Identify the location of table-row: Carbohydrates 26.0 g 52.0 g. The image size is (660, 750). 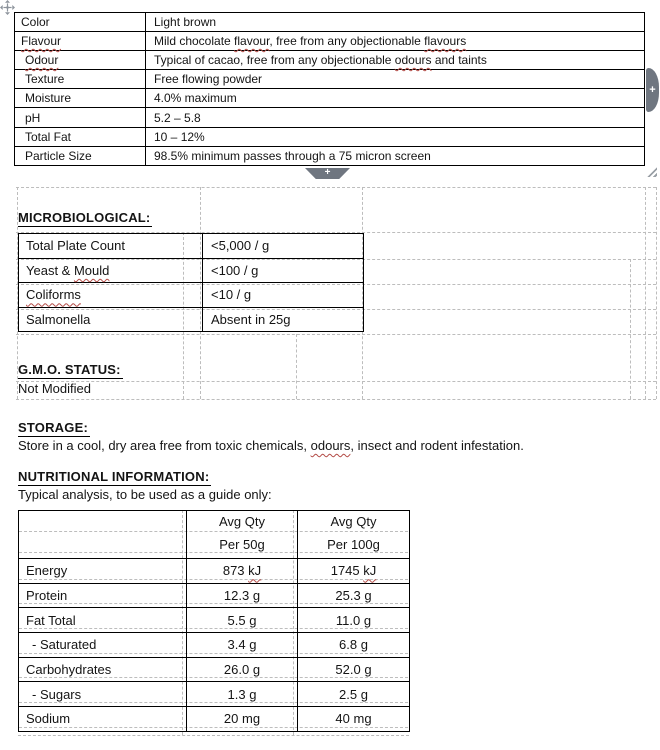
(214, 669).